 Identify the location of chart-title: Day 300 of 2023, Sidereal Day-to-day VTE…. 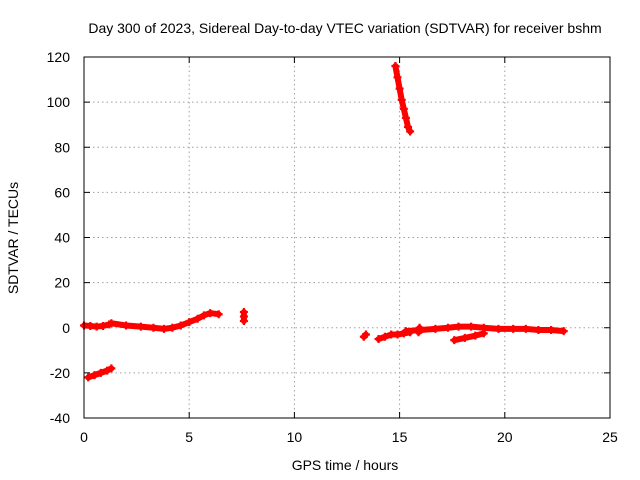
(344, 28).